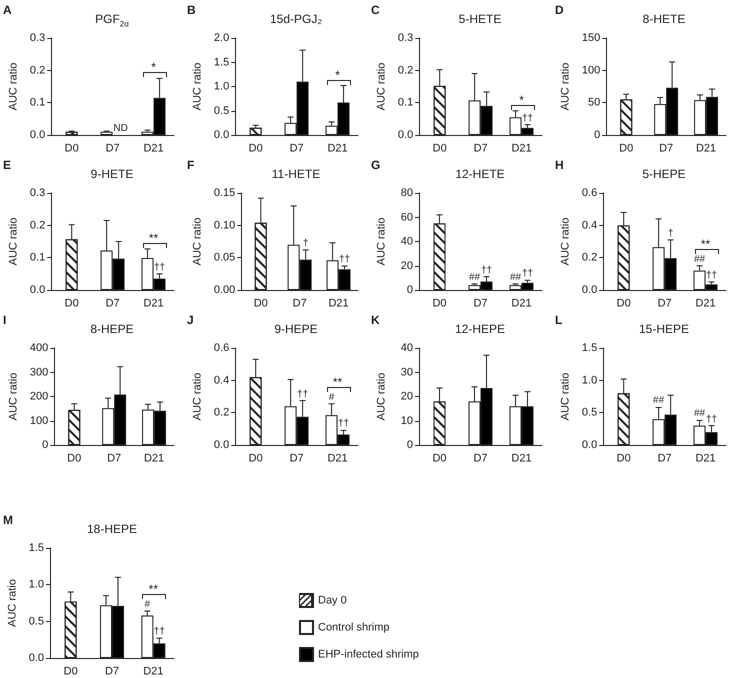 The image size is (735, 678). Describe the element at coordinates (375, 320) in the screenshot. I see `text: K` at that location.